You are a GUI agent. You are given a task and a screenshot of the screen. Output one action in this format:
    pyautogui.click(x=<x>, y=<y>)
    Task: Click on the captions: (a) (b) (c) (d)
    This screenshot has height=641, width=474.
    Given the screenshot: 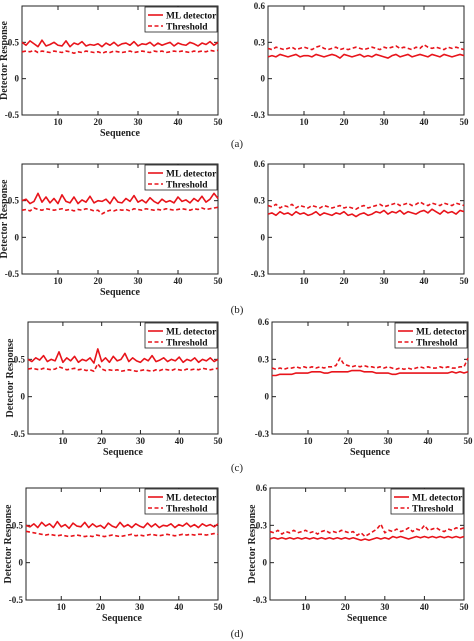 What is the action you would take?
    pyautogui.click(x=237, y=389)
    